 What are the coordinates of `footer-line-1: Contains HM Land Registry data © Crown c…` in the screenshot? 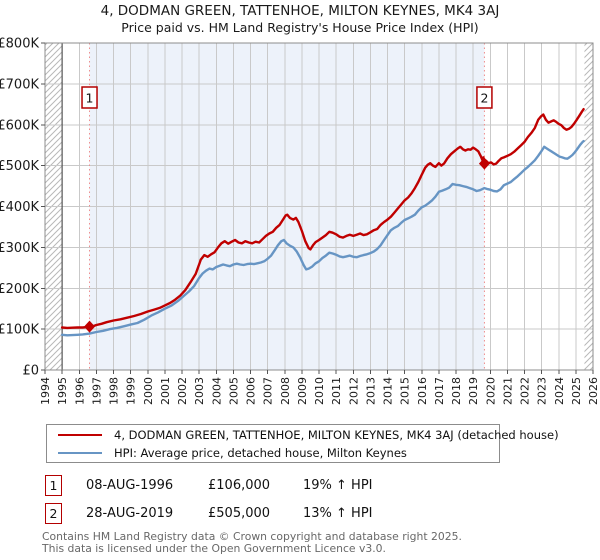 It's located at (252, 536).